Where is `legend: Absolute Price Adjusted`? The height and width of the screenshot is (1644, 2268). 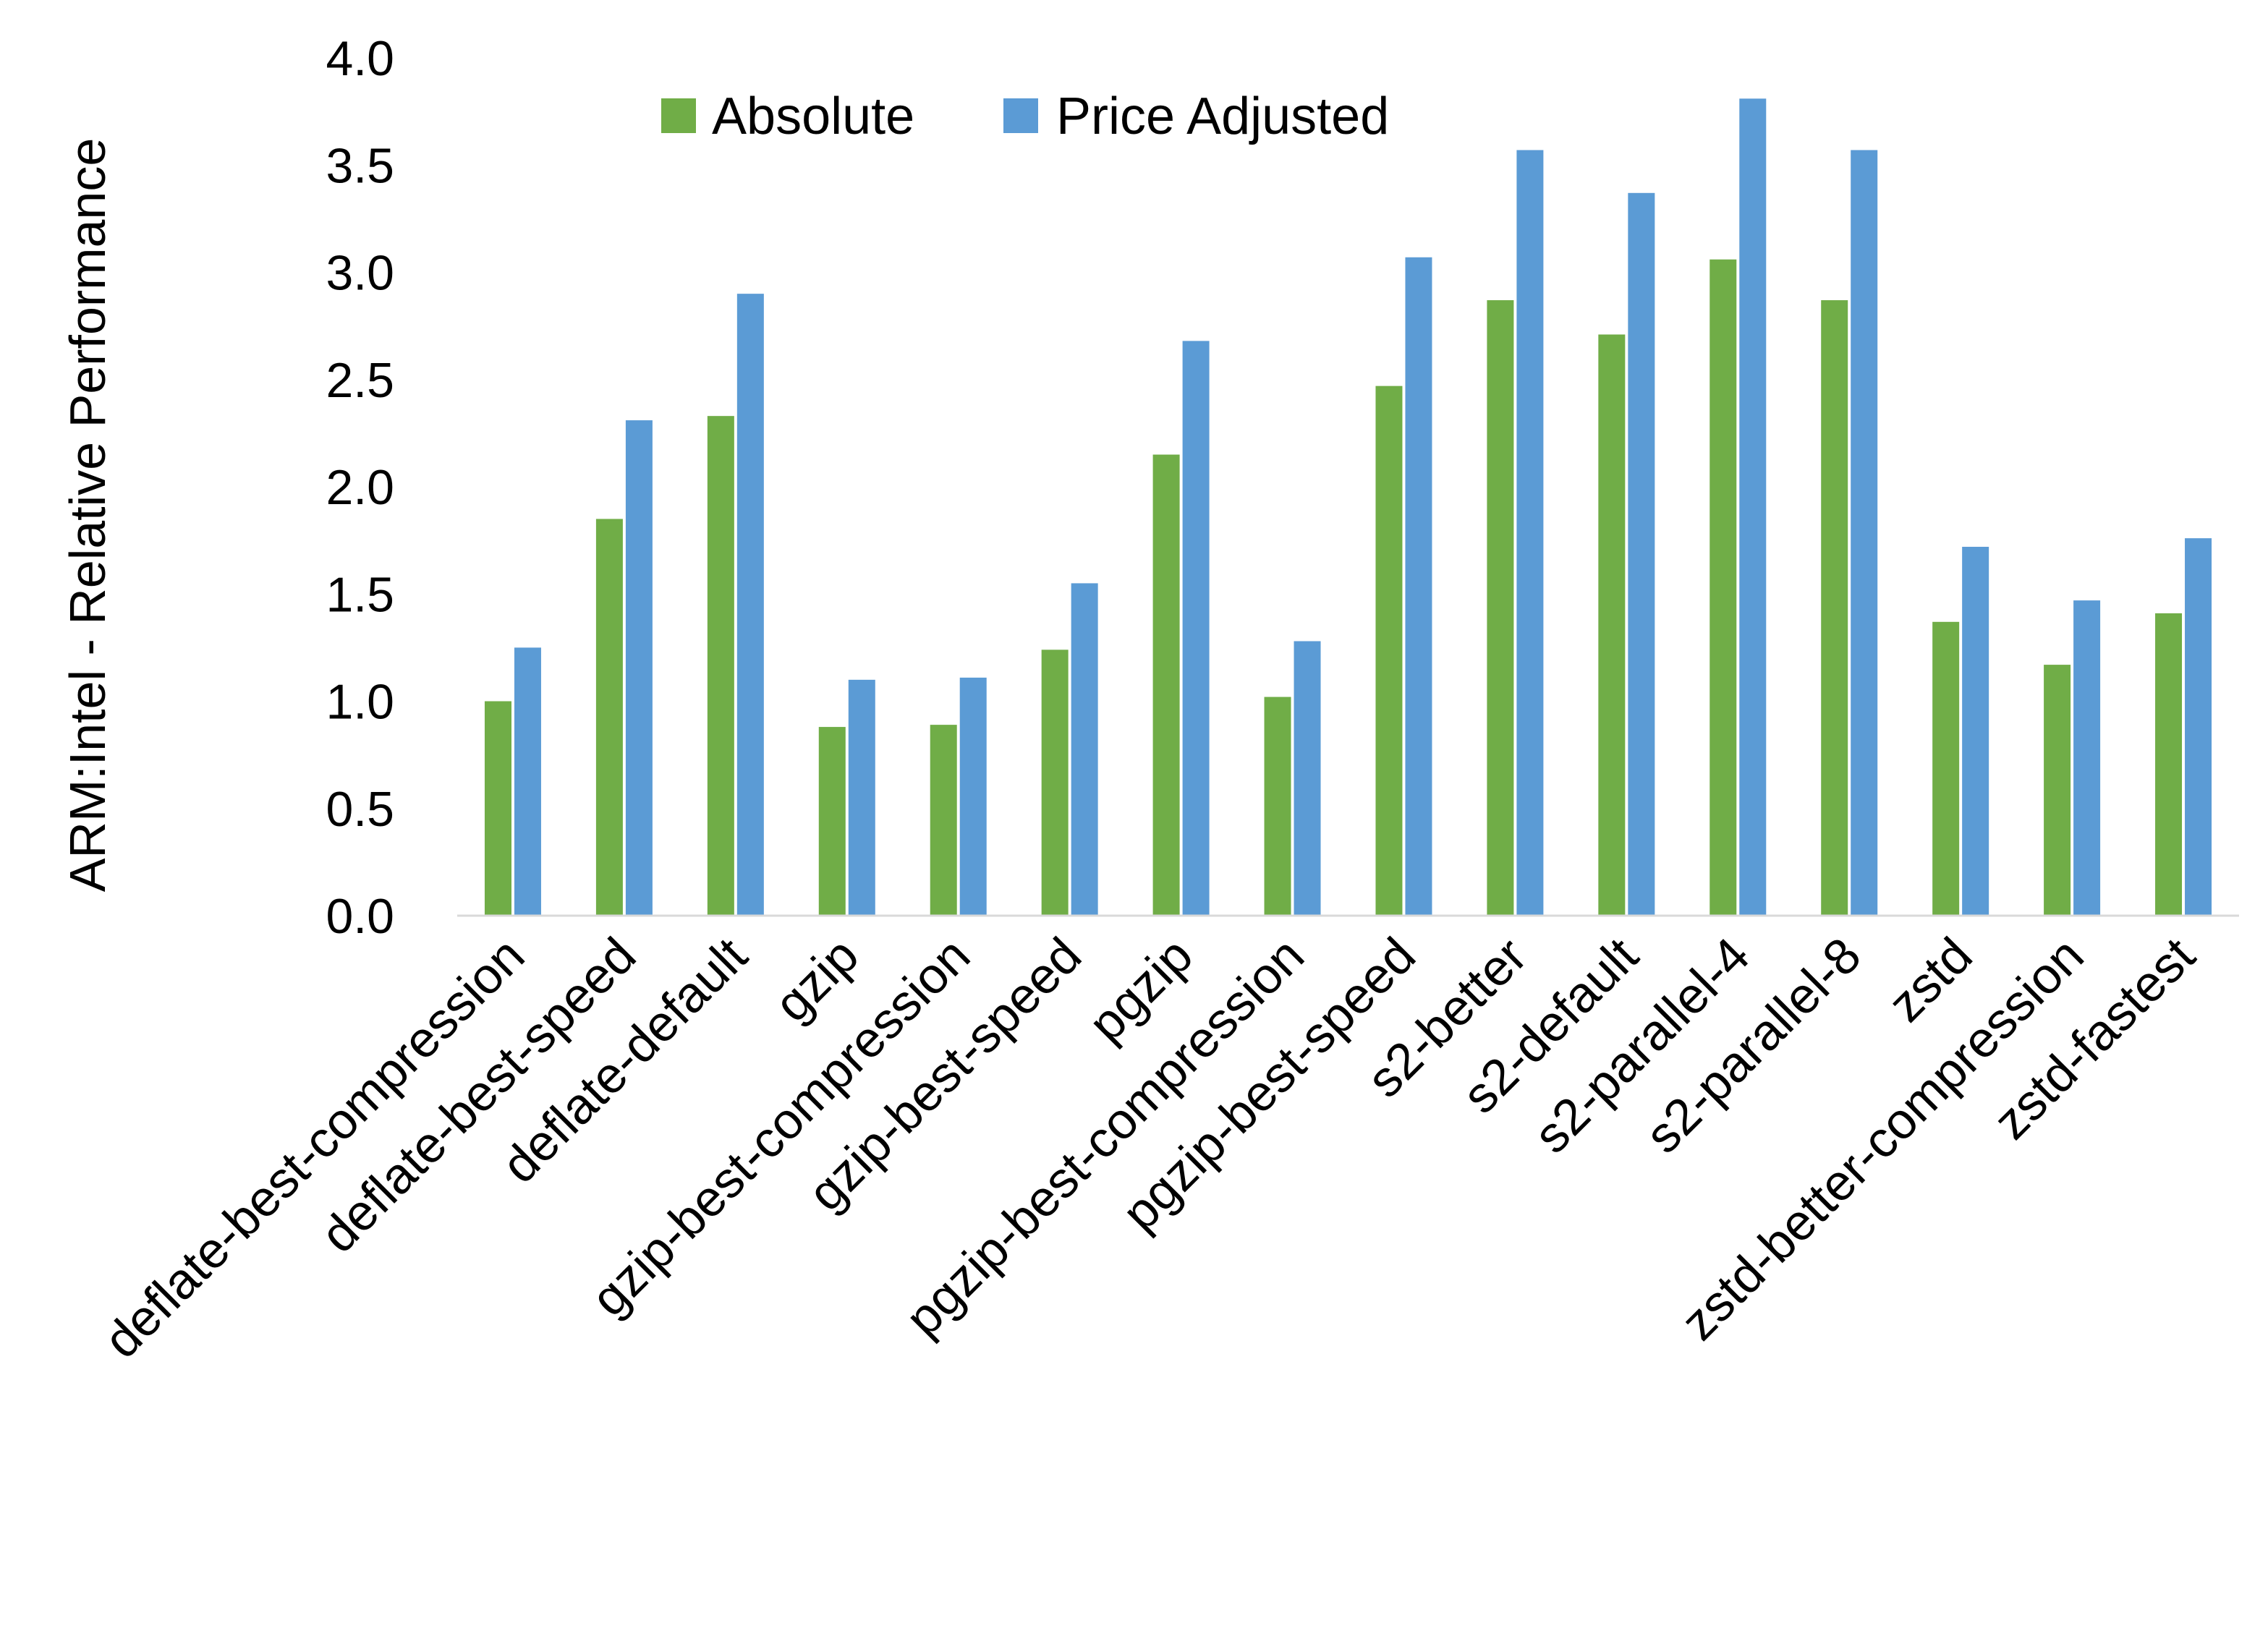
legend: Absolute Price Adjusted is located at coordinates (1025, 116).